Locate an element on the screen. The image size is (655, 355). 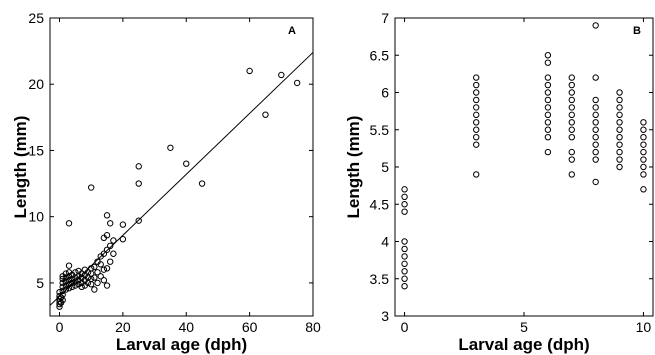
panel-b-y-tick-label: 6.5 is located at coordinates (380, 55).